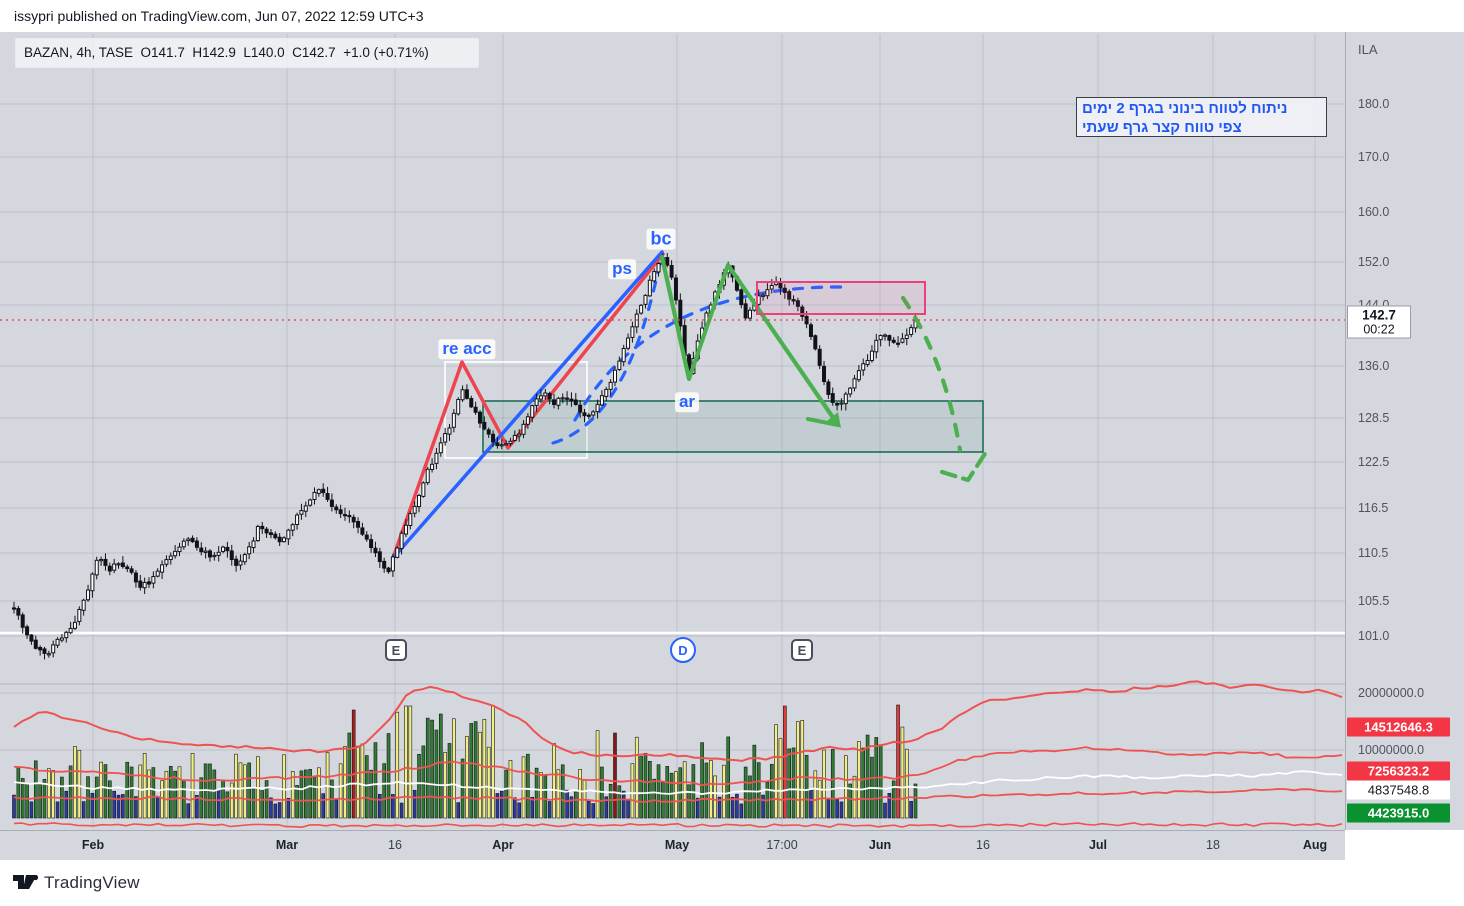  I want to click on bar-countdown: 00:22, so click(1379, 329).